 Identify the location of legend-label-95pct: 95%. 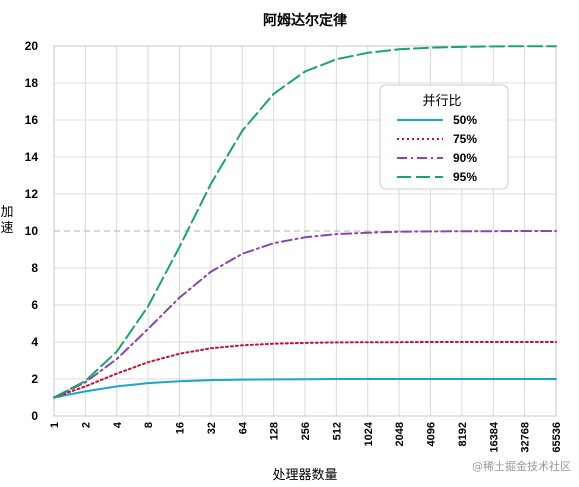
(465, 177).